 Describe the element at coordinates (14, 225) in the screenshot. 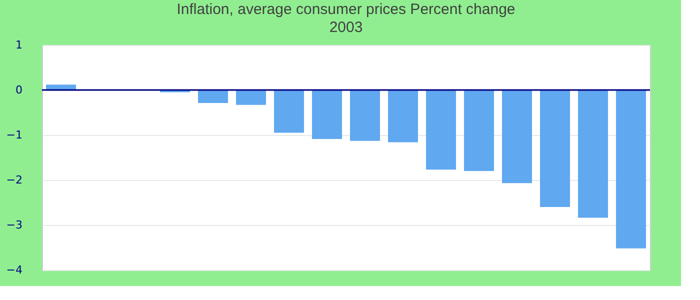

I see `y-tick-label: −3` at that location.